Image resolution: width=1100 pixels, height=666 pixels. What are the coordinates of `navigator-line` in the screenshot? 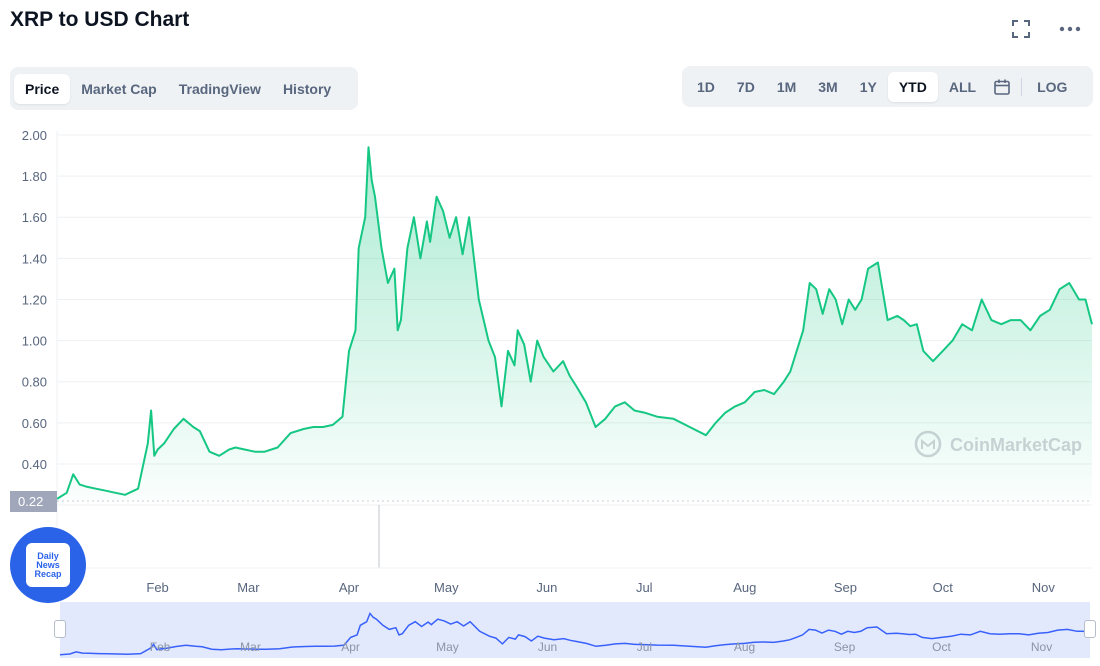 It's located at (575, 633).